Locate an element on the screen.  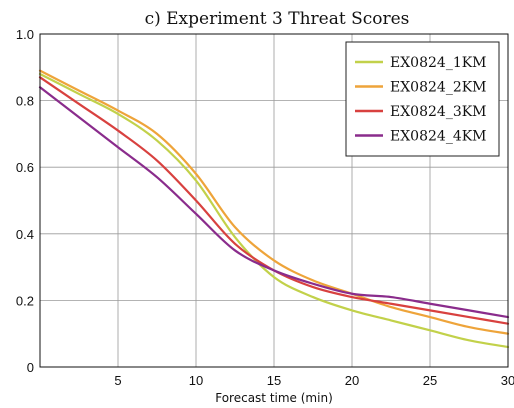
y-tick-label: 0.4 is located at coordinates (25, 234).